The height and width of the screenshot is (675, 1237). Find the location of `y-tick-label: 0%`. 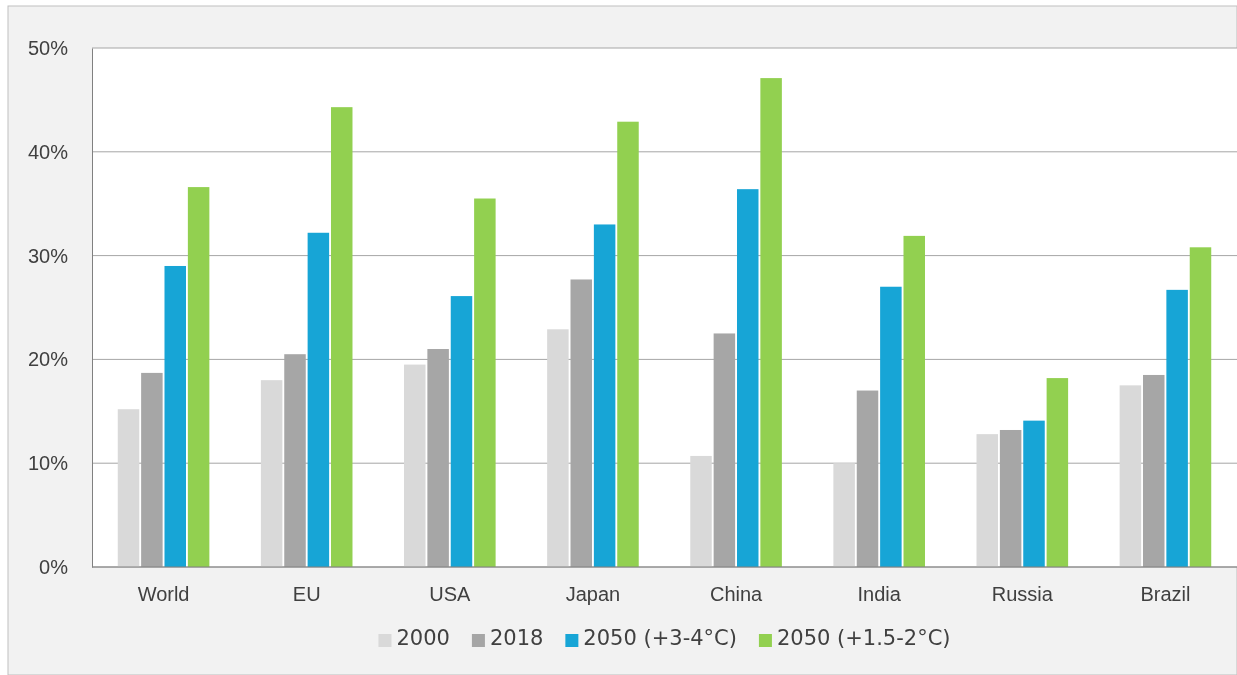

y-tick-label: 0% is located at coordinates (54, 566).